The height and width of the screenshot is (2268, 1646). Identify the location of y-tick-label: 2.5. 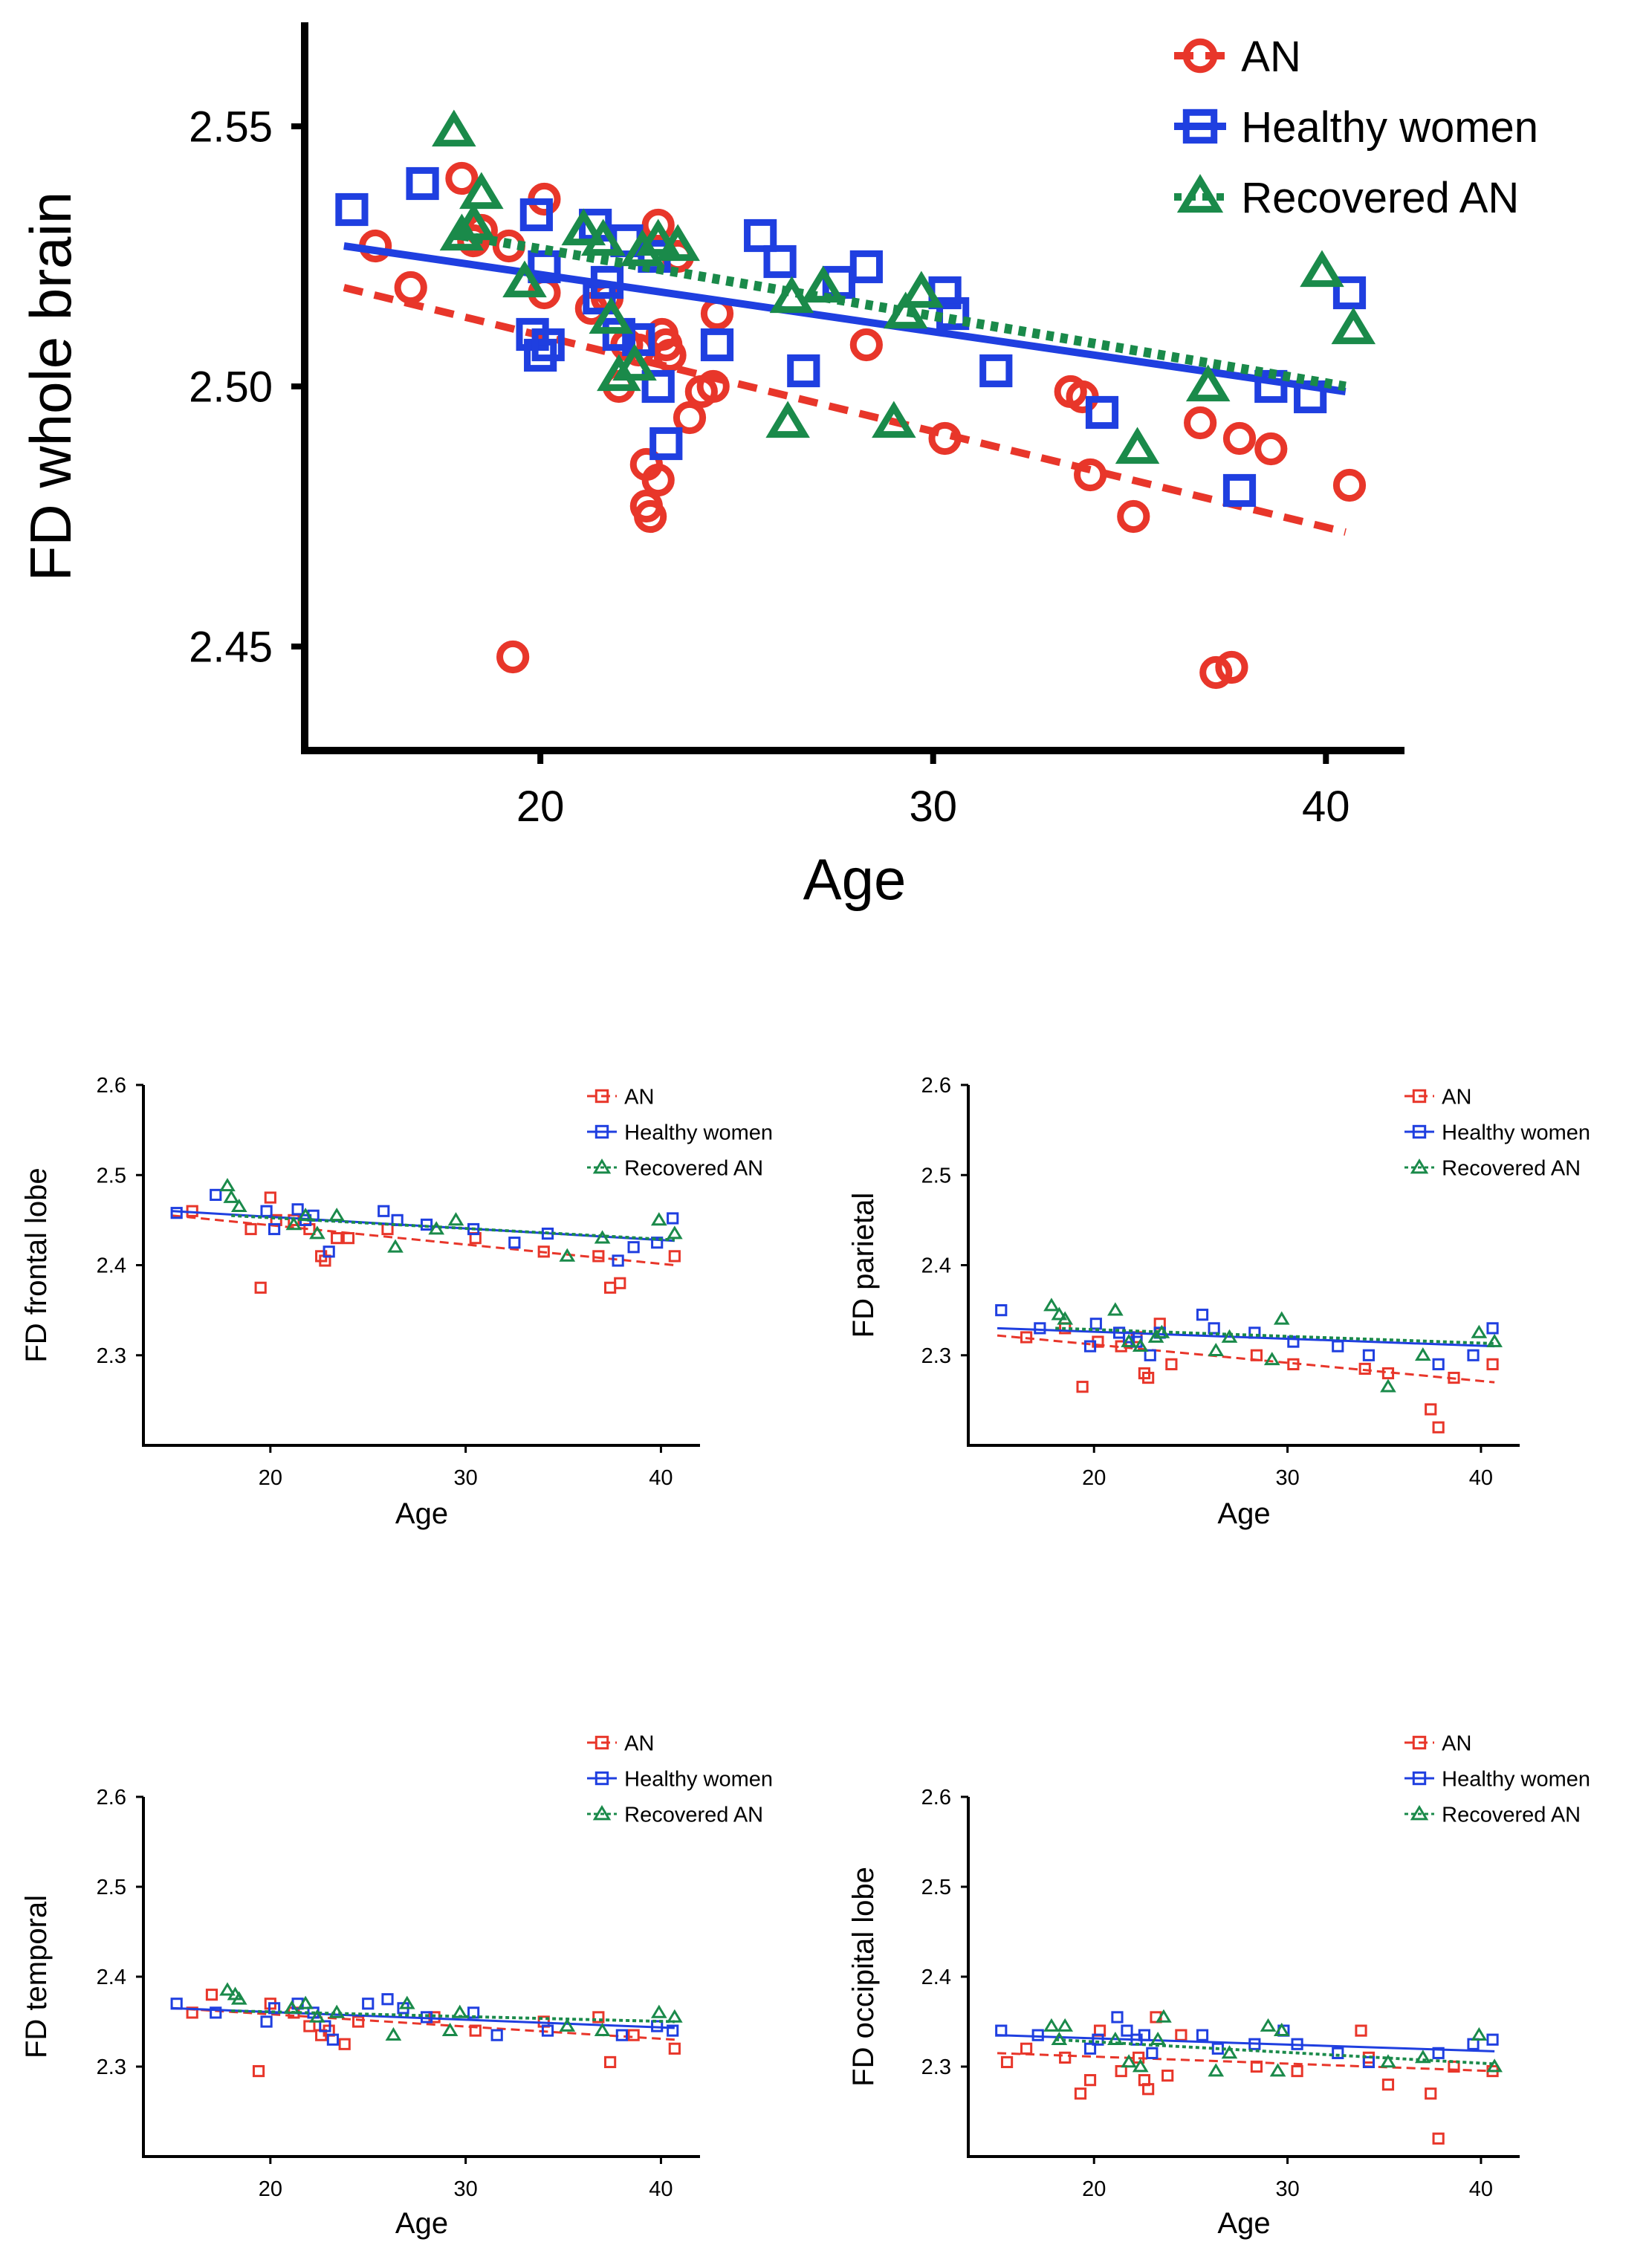
(936, 1887).